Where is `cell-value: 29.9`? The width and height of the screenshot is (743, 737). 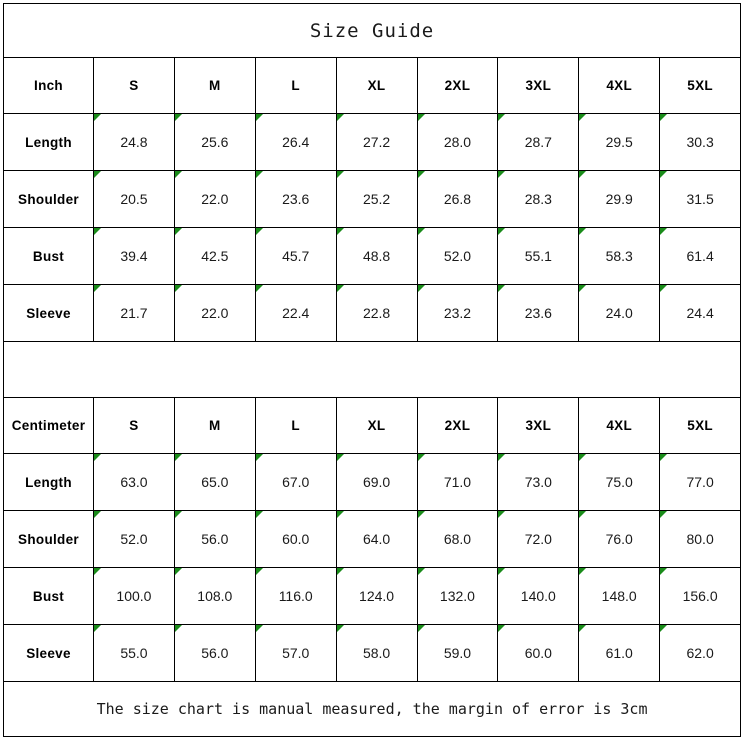 cell-value: 29.9 is located at coordinates (619, 199).